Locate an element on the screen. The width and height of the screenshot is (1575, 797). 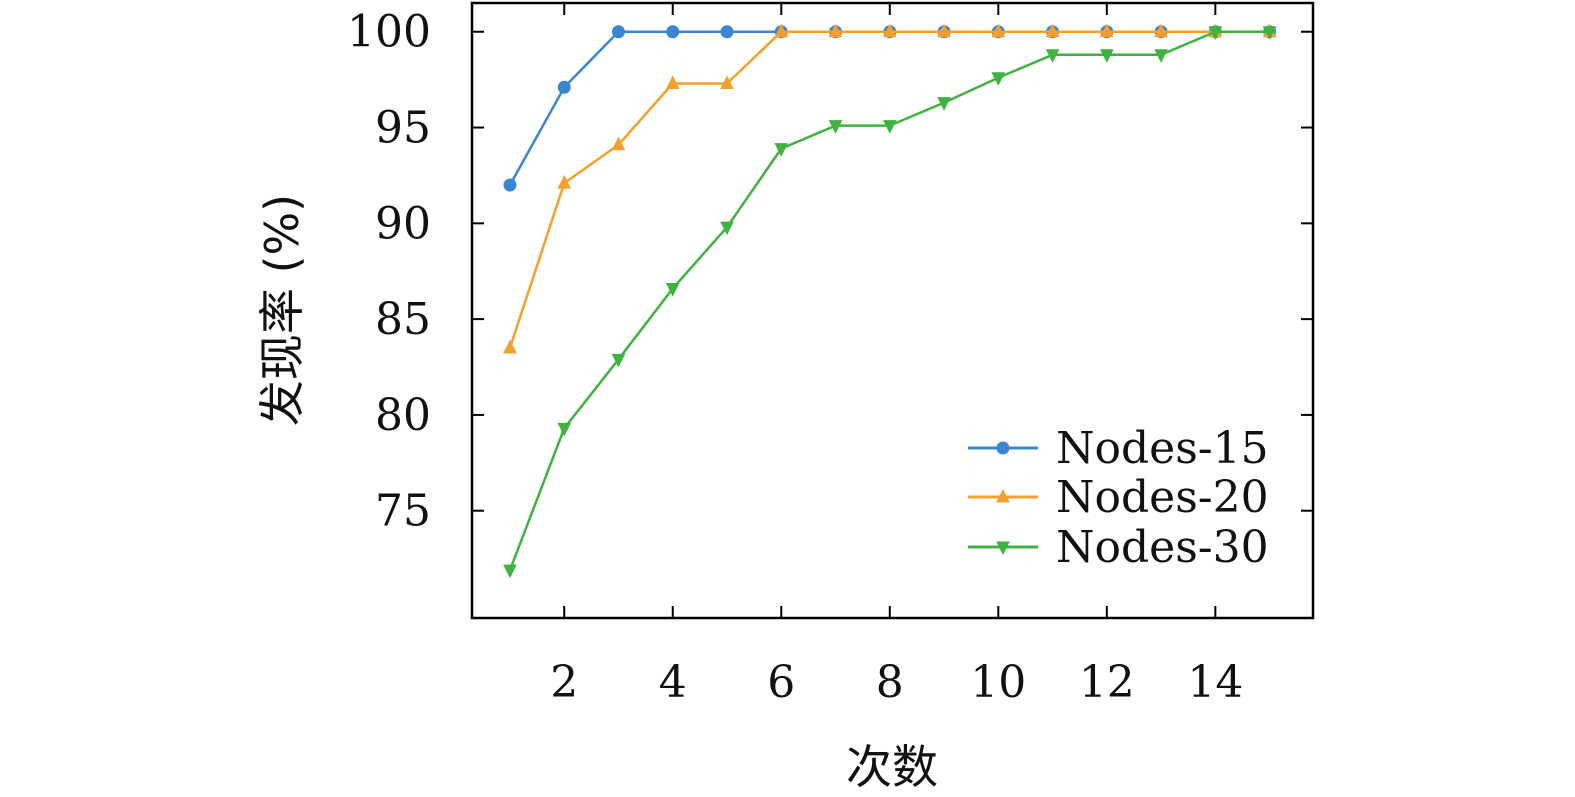
legend-label: Nodes-20 is located at coordinates (1162, 497).